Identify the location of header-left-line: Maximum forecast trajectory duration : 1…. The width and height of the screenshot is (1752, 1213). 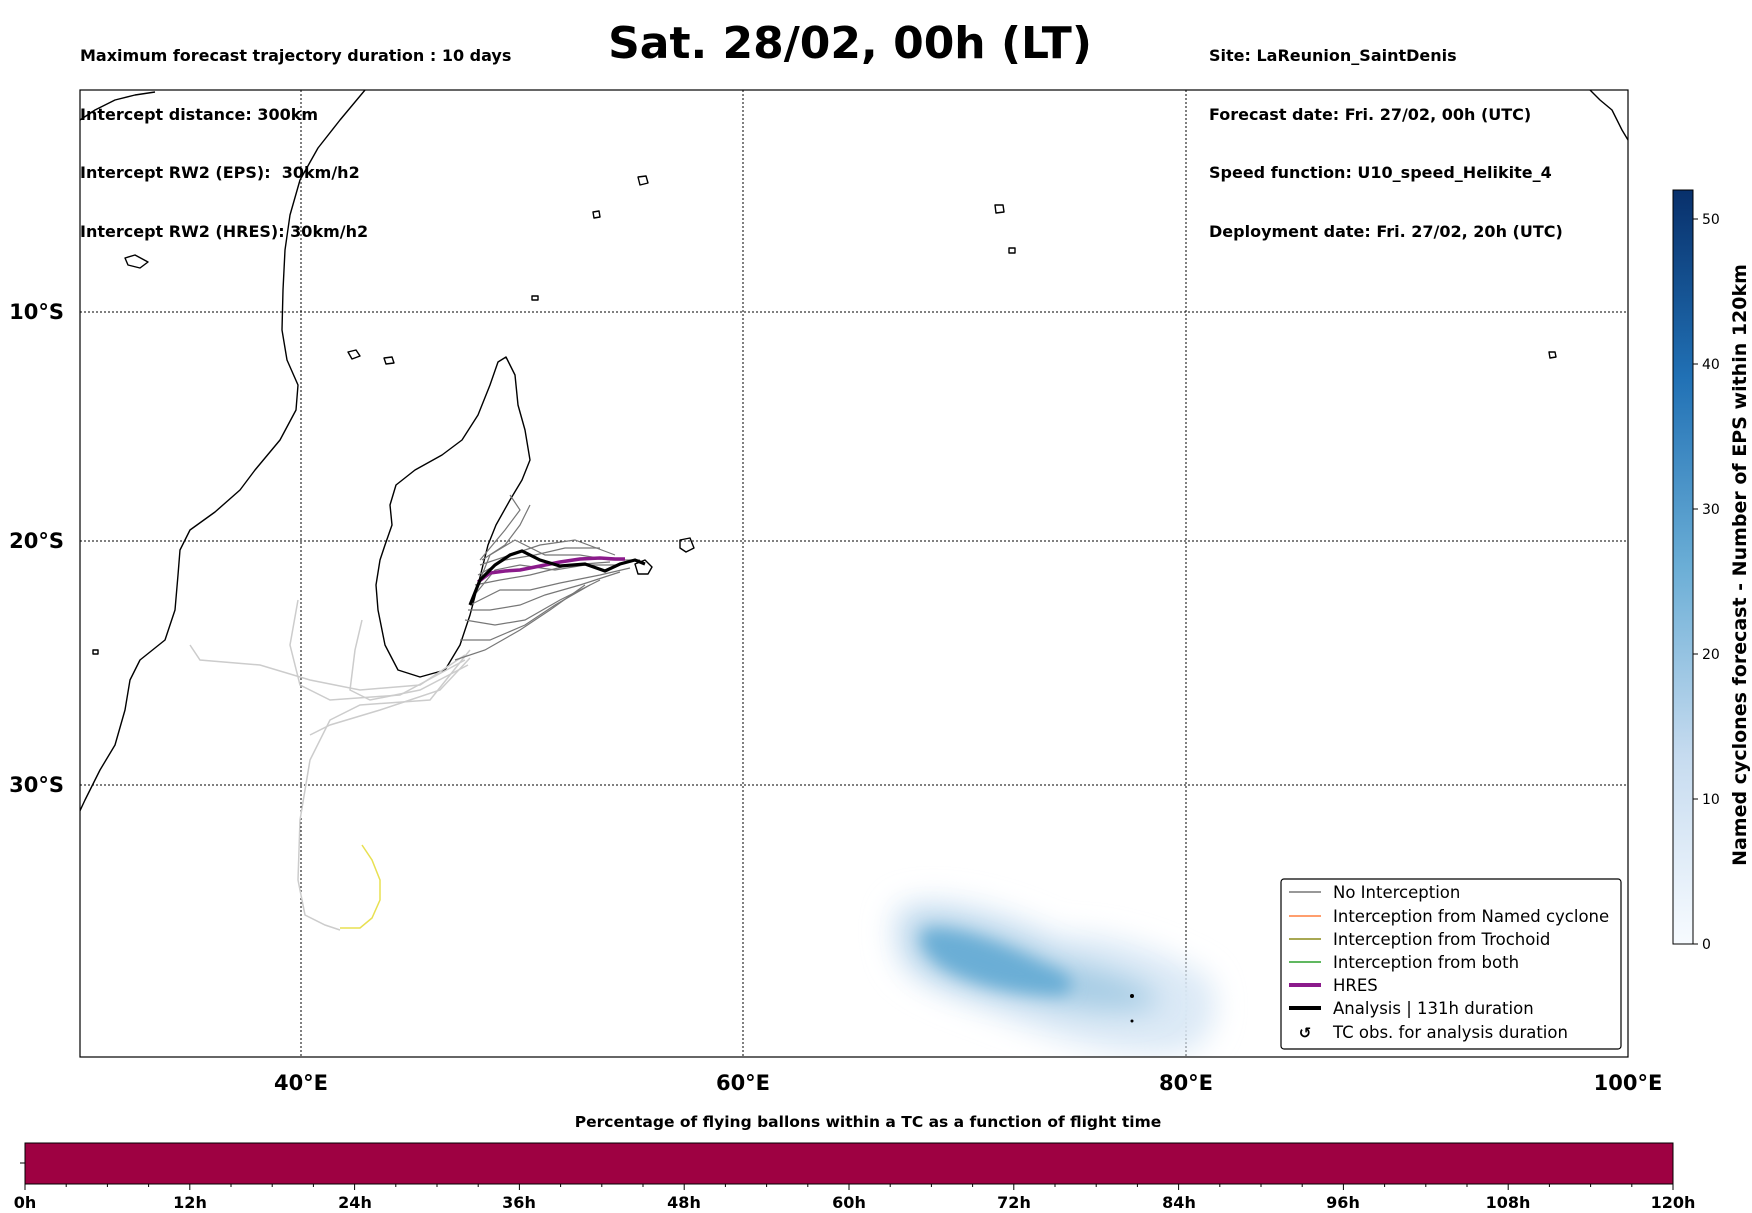
(296, 55).